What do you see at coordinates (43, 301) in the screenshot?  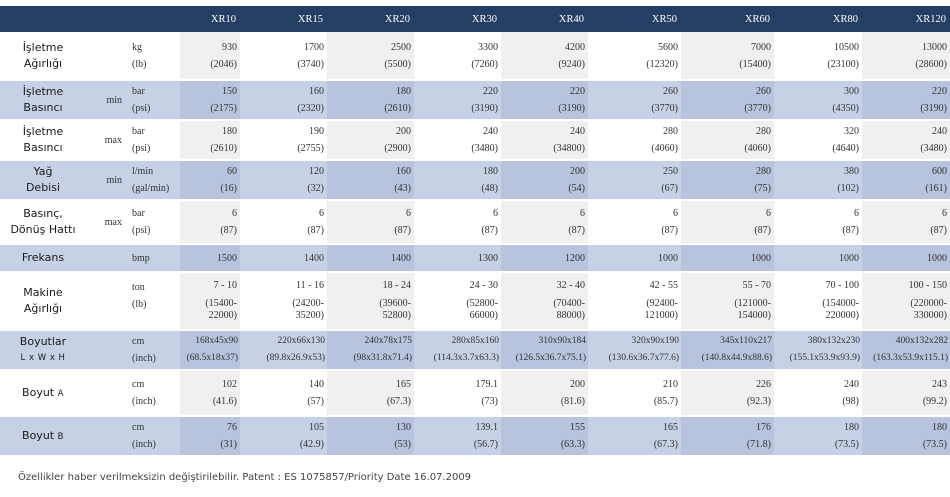 I see `row-label: Makine Ağırlığı` at bounding box center [43, 301].